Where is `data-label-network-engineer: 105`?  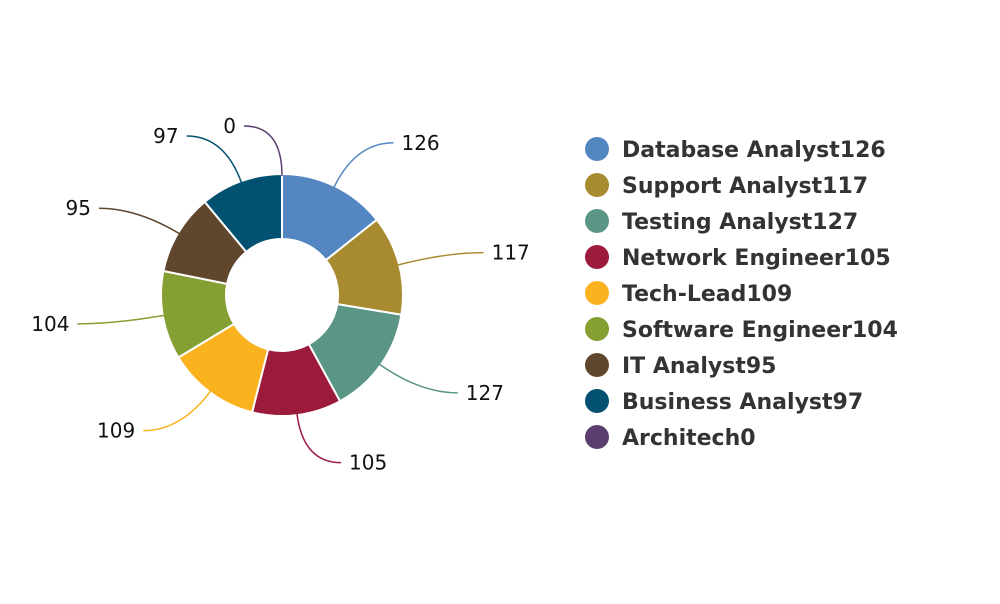 data-label-network-engineer: 105 is located at coordinates (368, 463).